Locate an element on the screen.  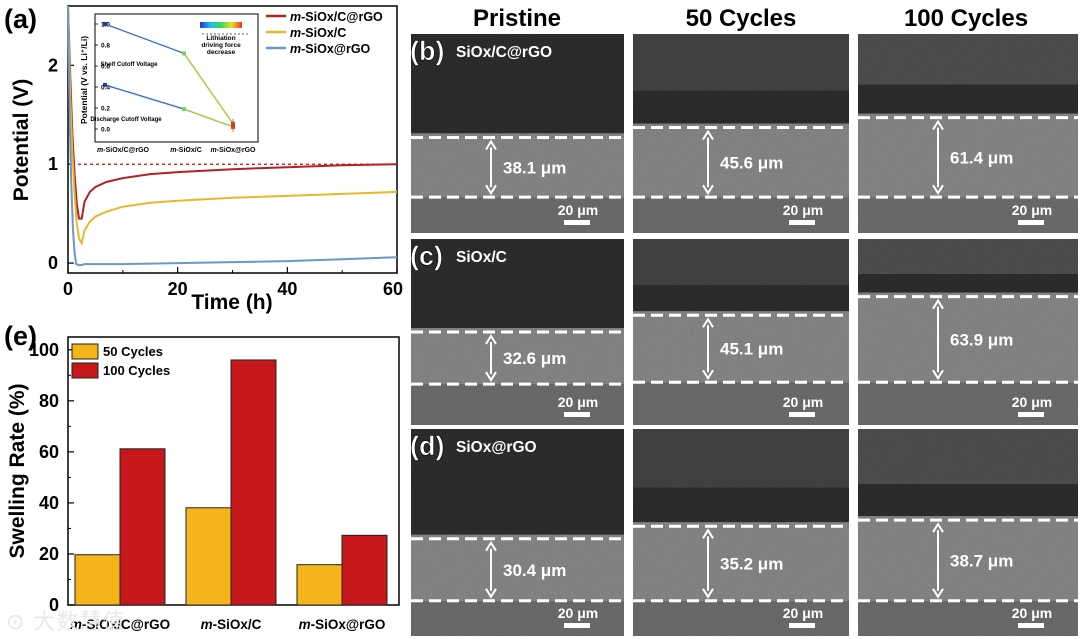
plot-e-ytick-label: 80 is located at coordinates (49, 401).